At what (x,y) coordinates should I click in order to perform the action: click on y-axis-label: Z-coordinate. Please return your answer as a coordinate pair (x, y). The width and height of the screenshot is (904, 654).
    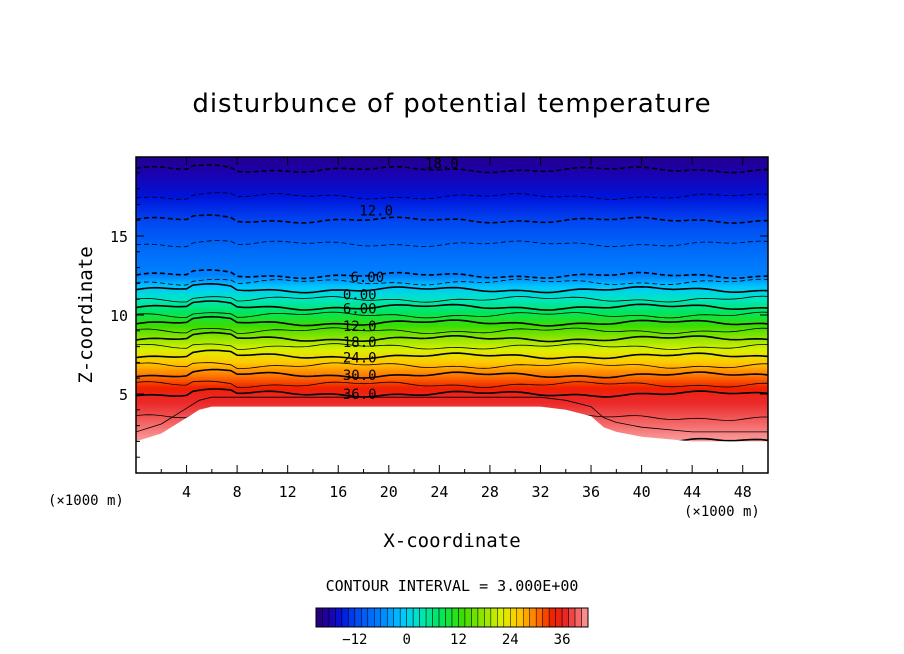
    Looking at the image, I should click on (86, 314).